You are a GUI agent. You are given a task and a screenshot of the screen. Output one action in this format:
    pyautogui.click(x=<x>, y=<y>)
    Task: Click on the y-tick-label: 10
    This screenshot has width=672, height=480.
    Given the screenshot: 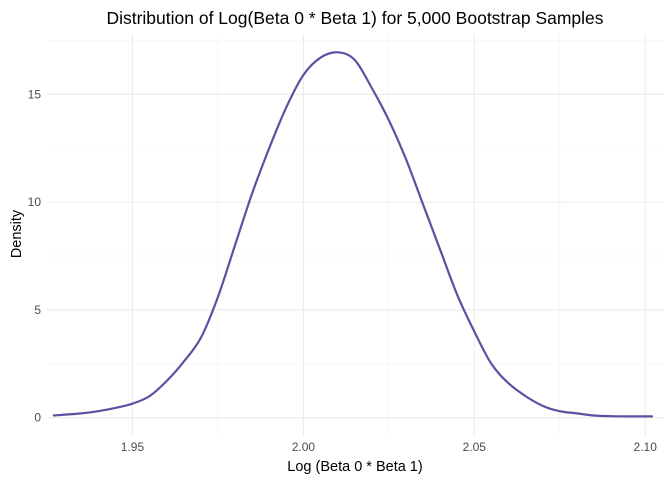 What is the action you would take?
    pyautogui.click(x=35, y=202)
    